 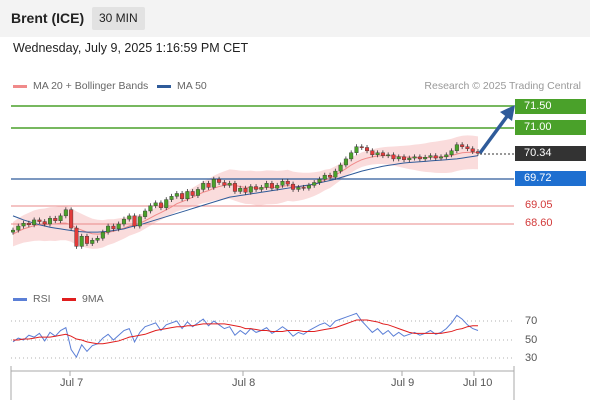 What do you see at coordinates (539, 223) in the screenshot?
I see `support2-label: 68.60` at bounding box center [539, 223].